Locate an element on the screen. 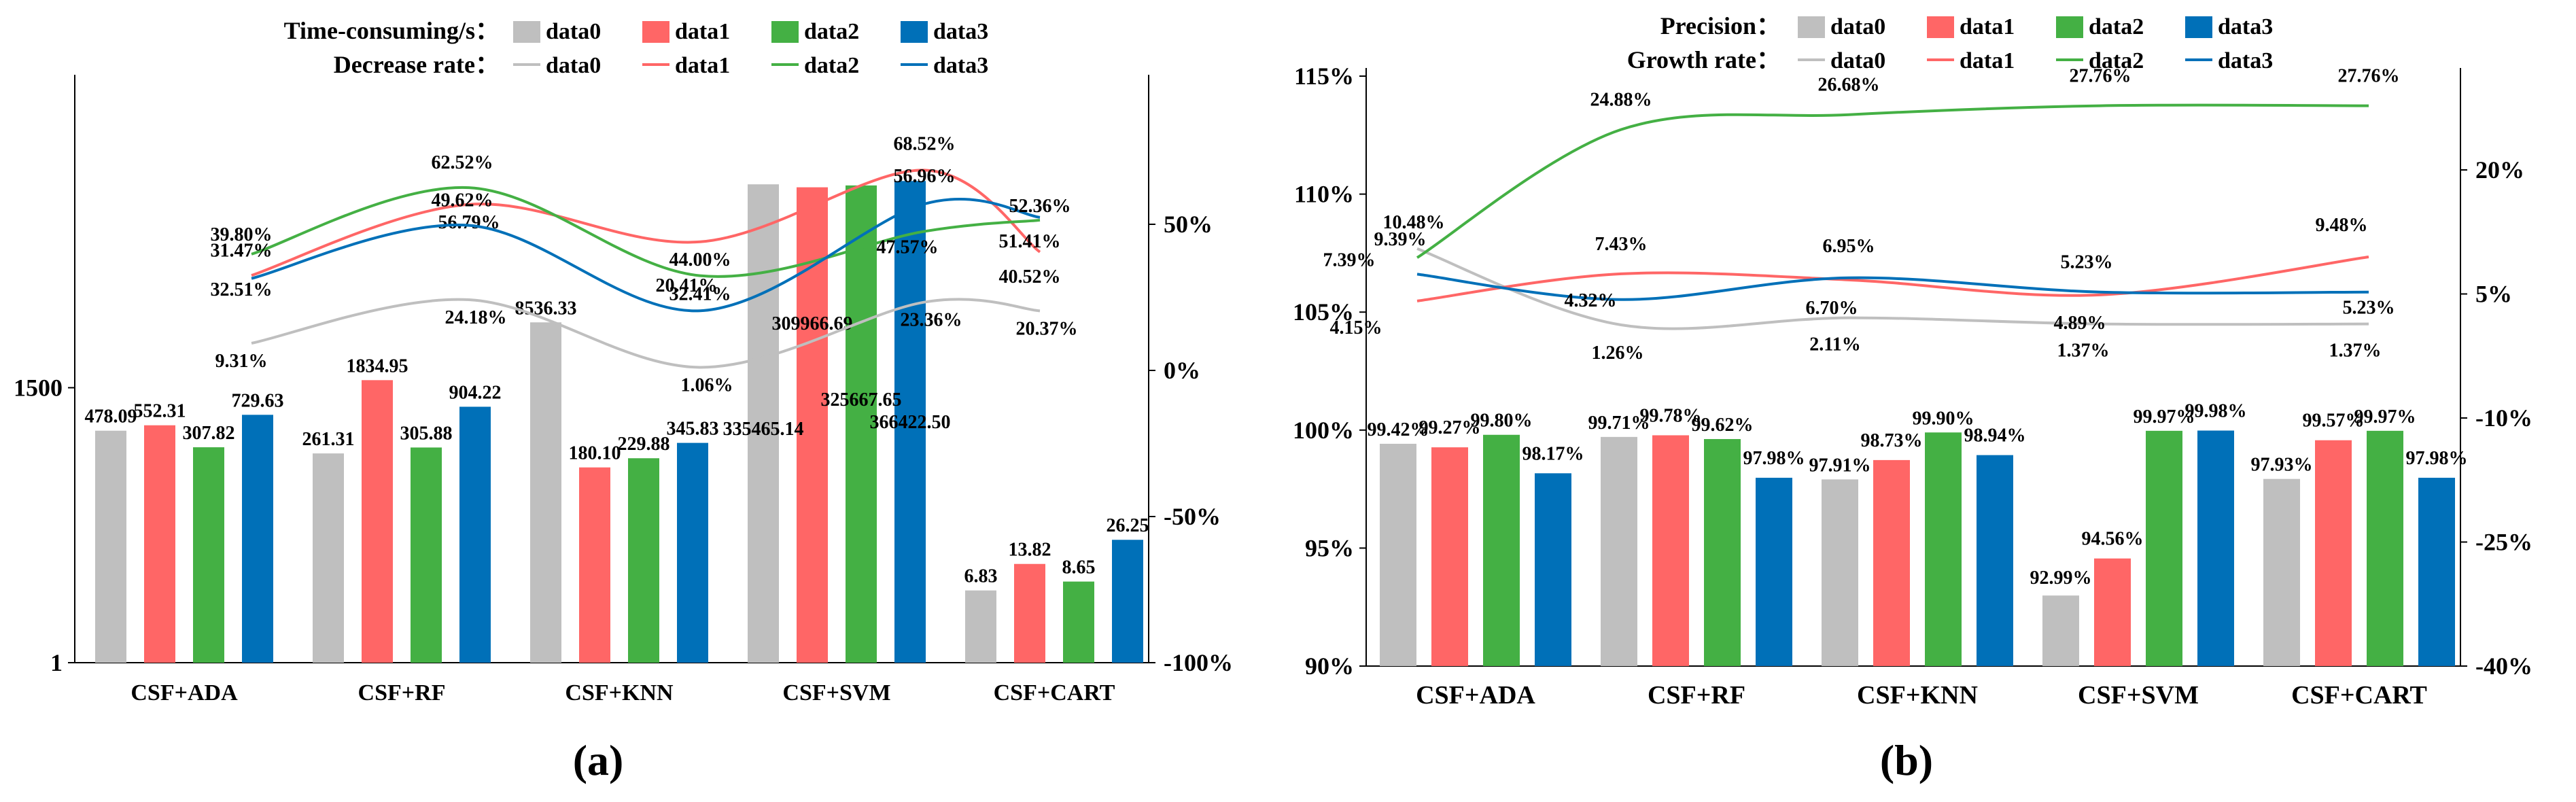 Image resolution: width=2576 pixels, height=802 pixels. bar-label-data0: 99.71% is located at coordinates (1619, 424).